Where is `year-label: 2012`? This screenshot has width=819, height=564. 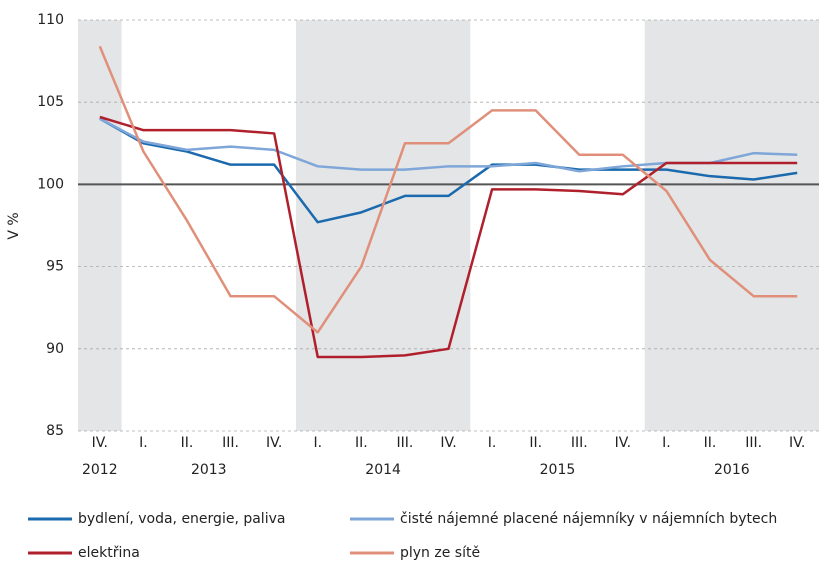 year-label: 2012 is located at coordinates (100, 470).